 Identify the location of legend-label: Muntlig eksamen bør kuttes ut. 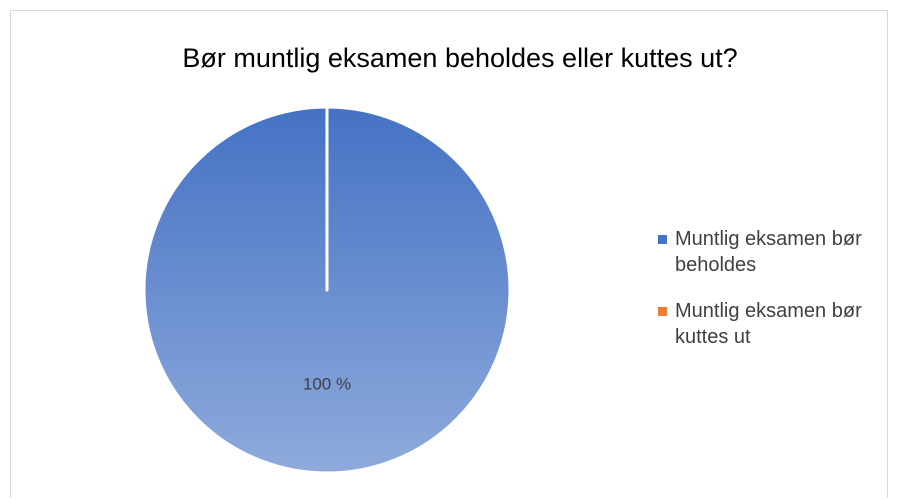
(768, 324).